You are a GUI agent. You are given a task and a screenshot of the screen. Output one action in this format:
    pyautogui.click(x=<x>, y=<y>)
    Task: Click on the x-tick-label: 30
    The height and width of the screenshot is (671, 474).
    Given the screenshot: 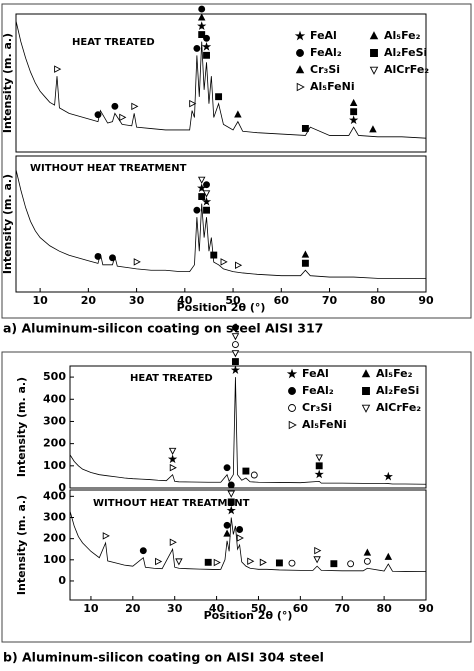 What is the action you would take?
    pyautogui.click(x=175, y=608)
    